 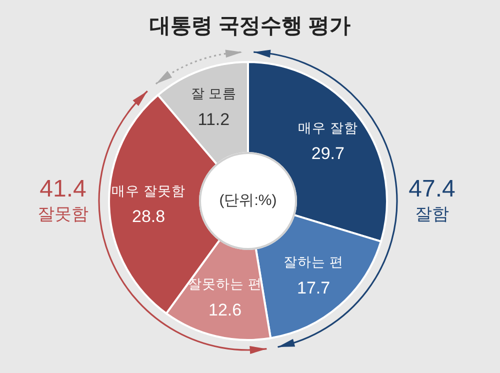 What do you see at coordinates (63, 188) in the screenshot?
I see `text: 41.4` at bounding box center [63, 188].